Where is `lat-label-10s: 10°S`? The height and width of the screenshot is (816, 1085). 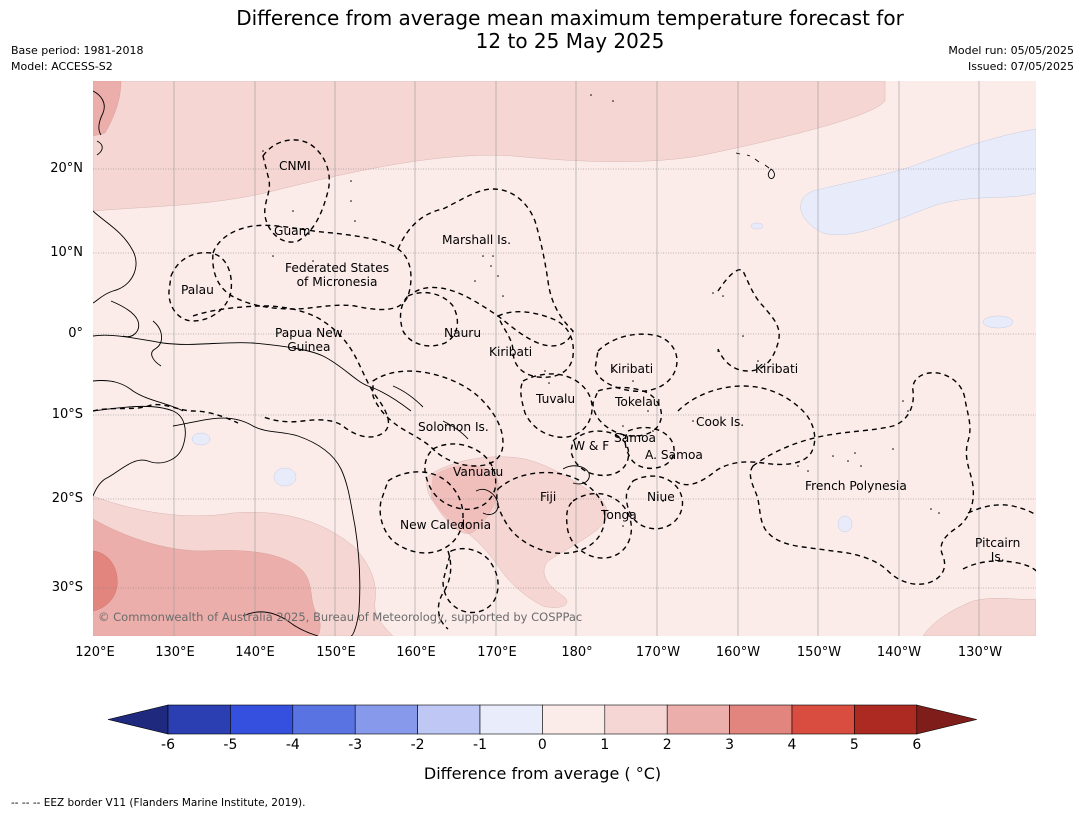 lat-label-10s: 10°S is located at coordinates (67, 414).